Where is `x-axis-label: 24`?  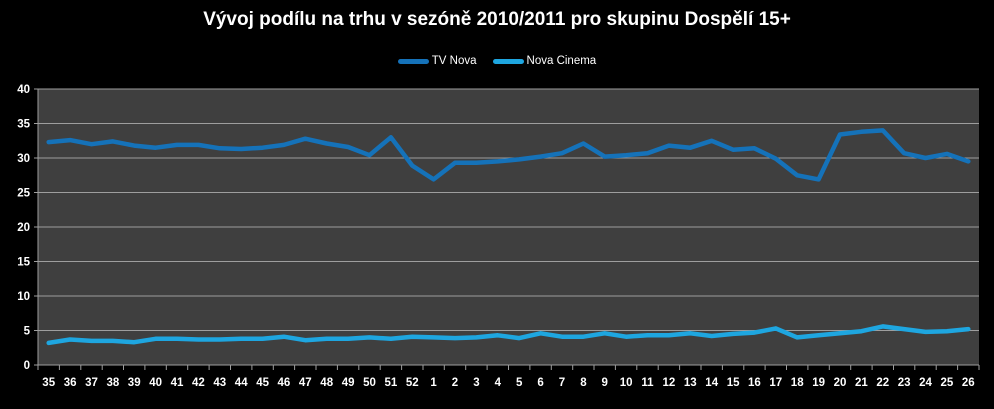 x-axis-label: 24 is located at coordinates (925, 383).